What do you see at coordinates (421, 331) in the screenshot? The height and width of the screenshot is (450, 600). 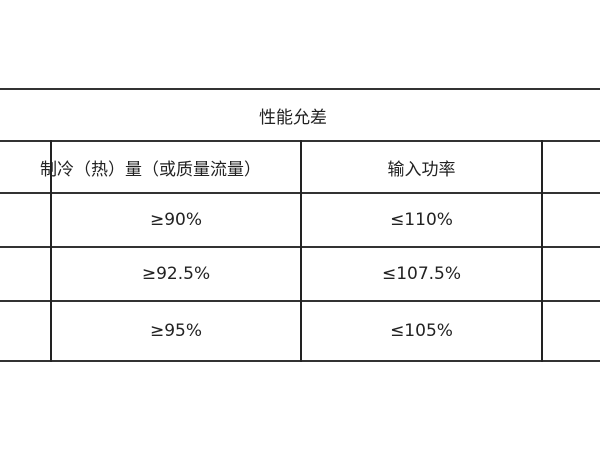 I see `table-cell: ≤105%` at bounding box center [421, 331].